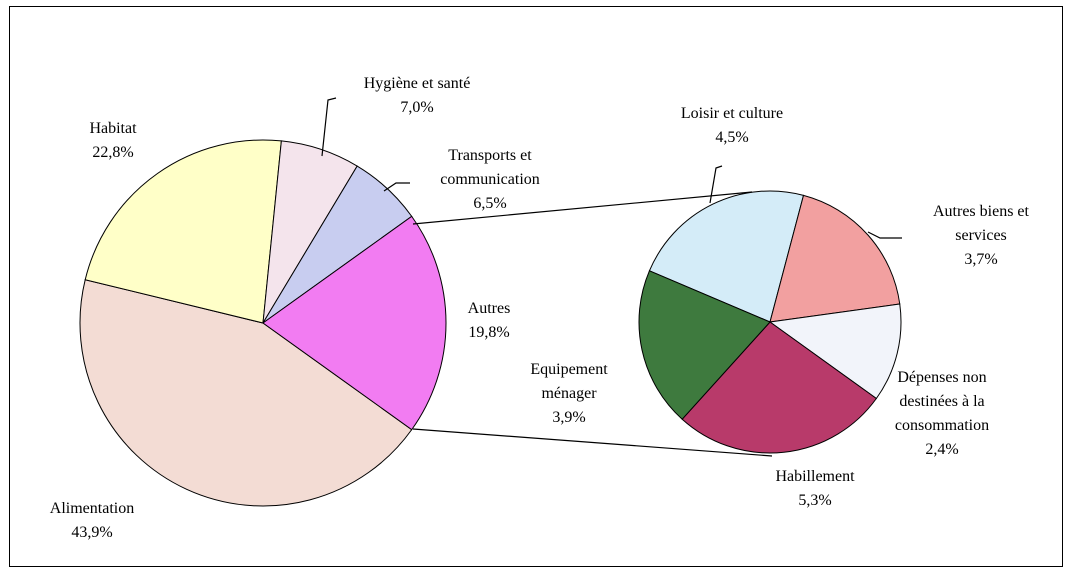 The width and height of the screenshot is (1072, 577). Describe the element at coordinates (815, 476) in the screenshot. I see `slice-name: Habillement` at that location.